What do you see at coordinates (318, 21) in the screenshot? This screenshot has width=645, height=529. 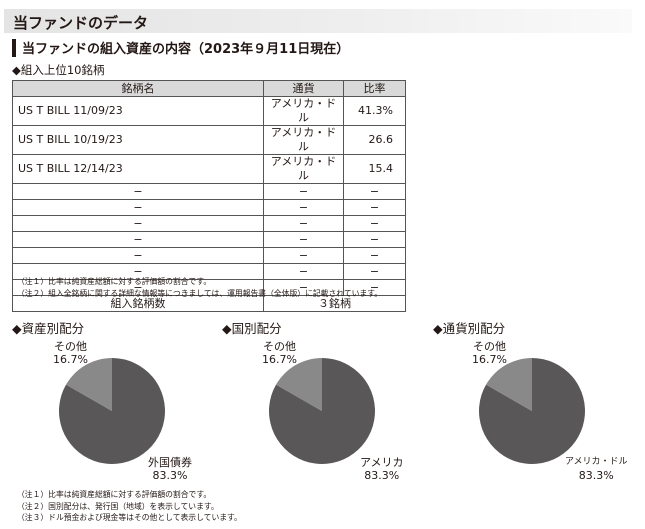 I see `header-bar` at bounding box center [318, 21].